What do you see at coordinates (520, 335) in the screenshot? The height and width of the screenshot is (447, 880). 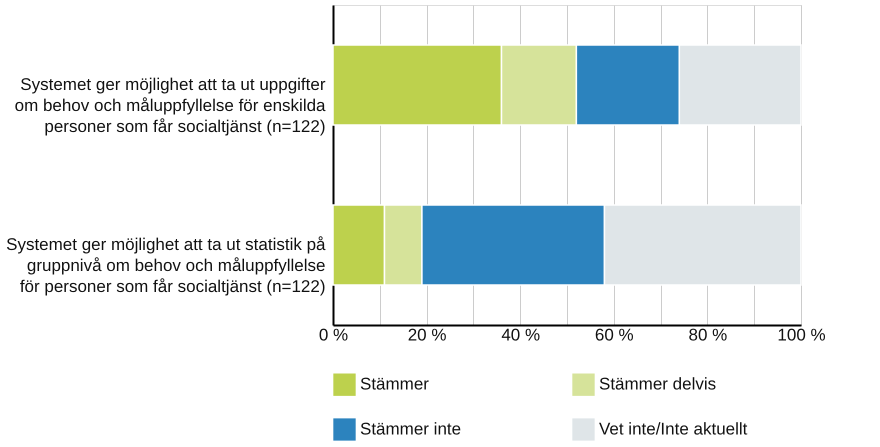 I see `x-tick-label: 40 %` at bounding box center [520, 335].